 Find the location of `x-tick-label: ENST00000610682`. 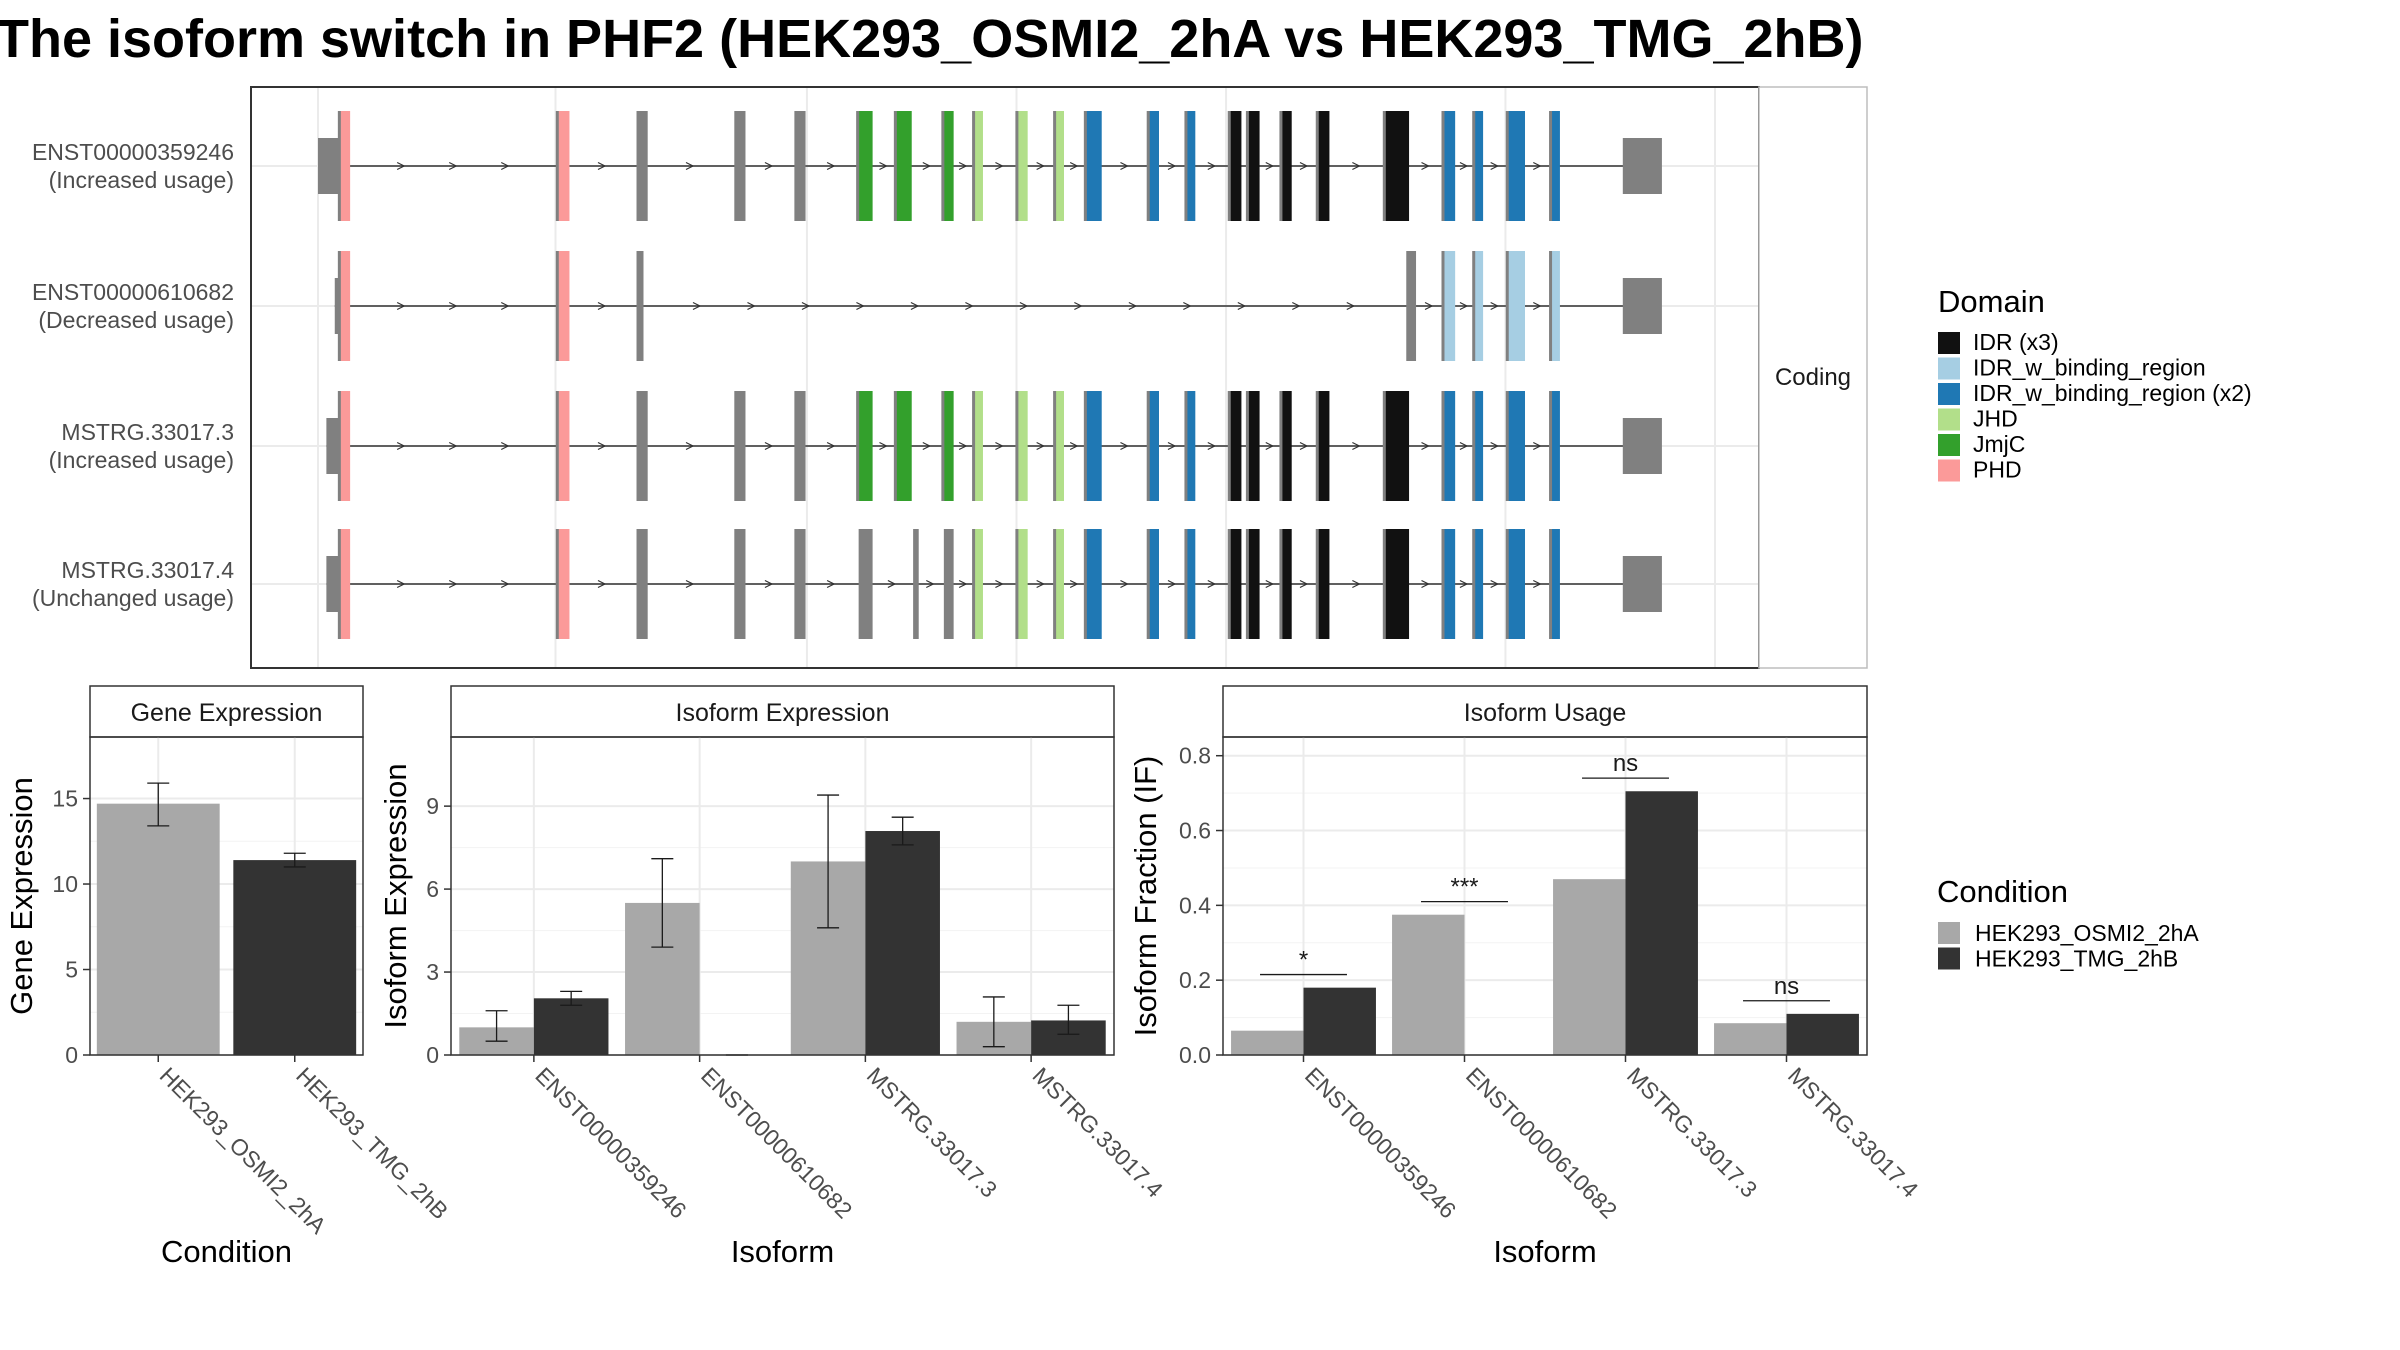

x-tick-label: ENST00000610682 is located at coordinates (776, 1142).